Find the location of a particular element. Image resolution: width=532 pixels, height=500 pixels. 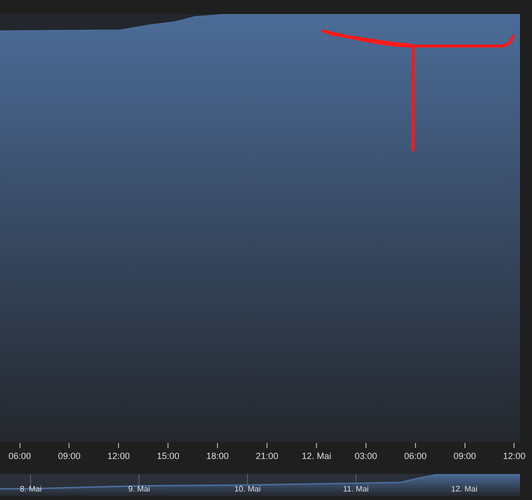

x-tick-label: 18:00 is located at coordinates (217, 455).